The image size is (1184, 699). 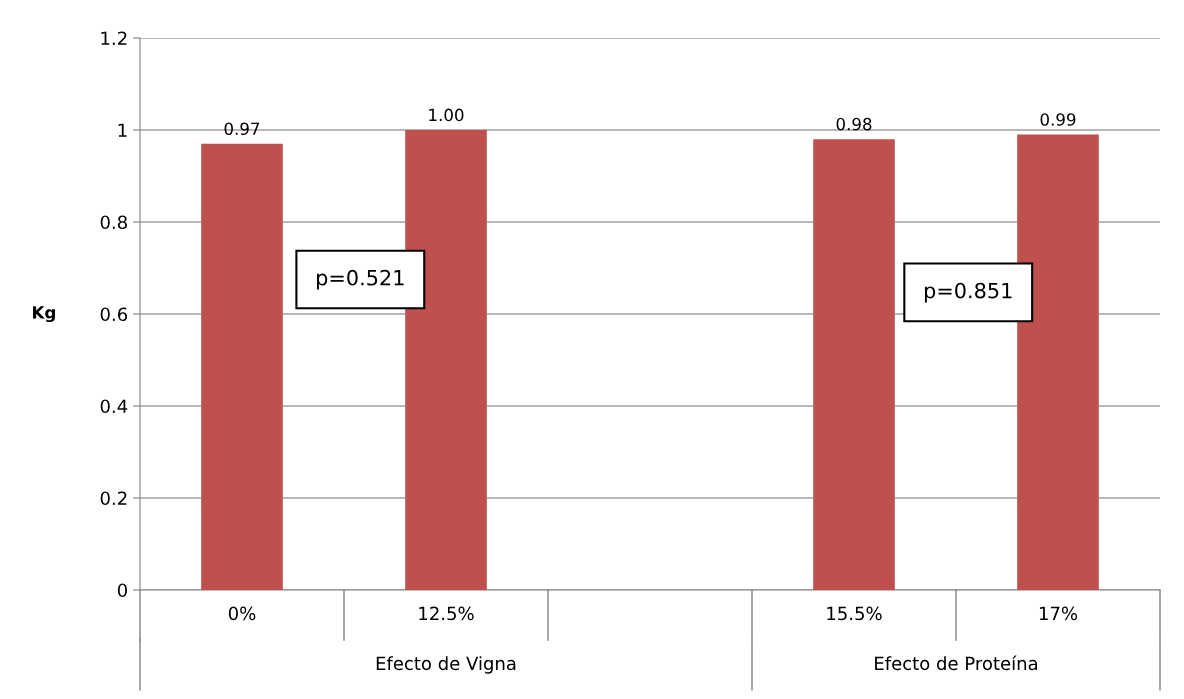 I want to click on text: Efecto de Vigna, so click(x=446, y=665).